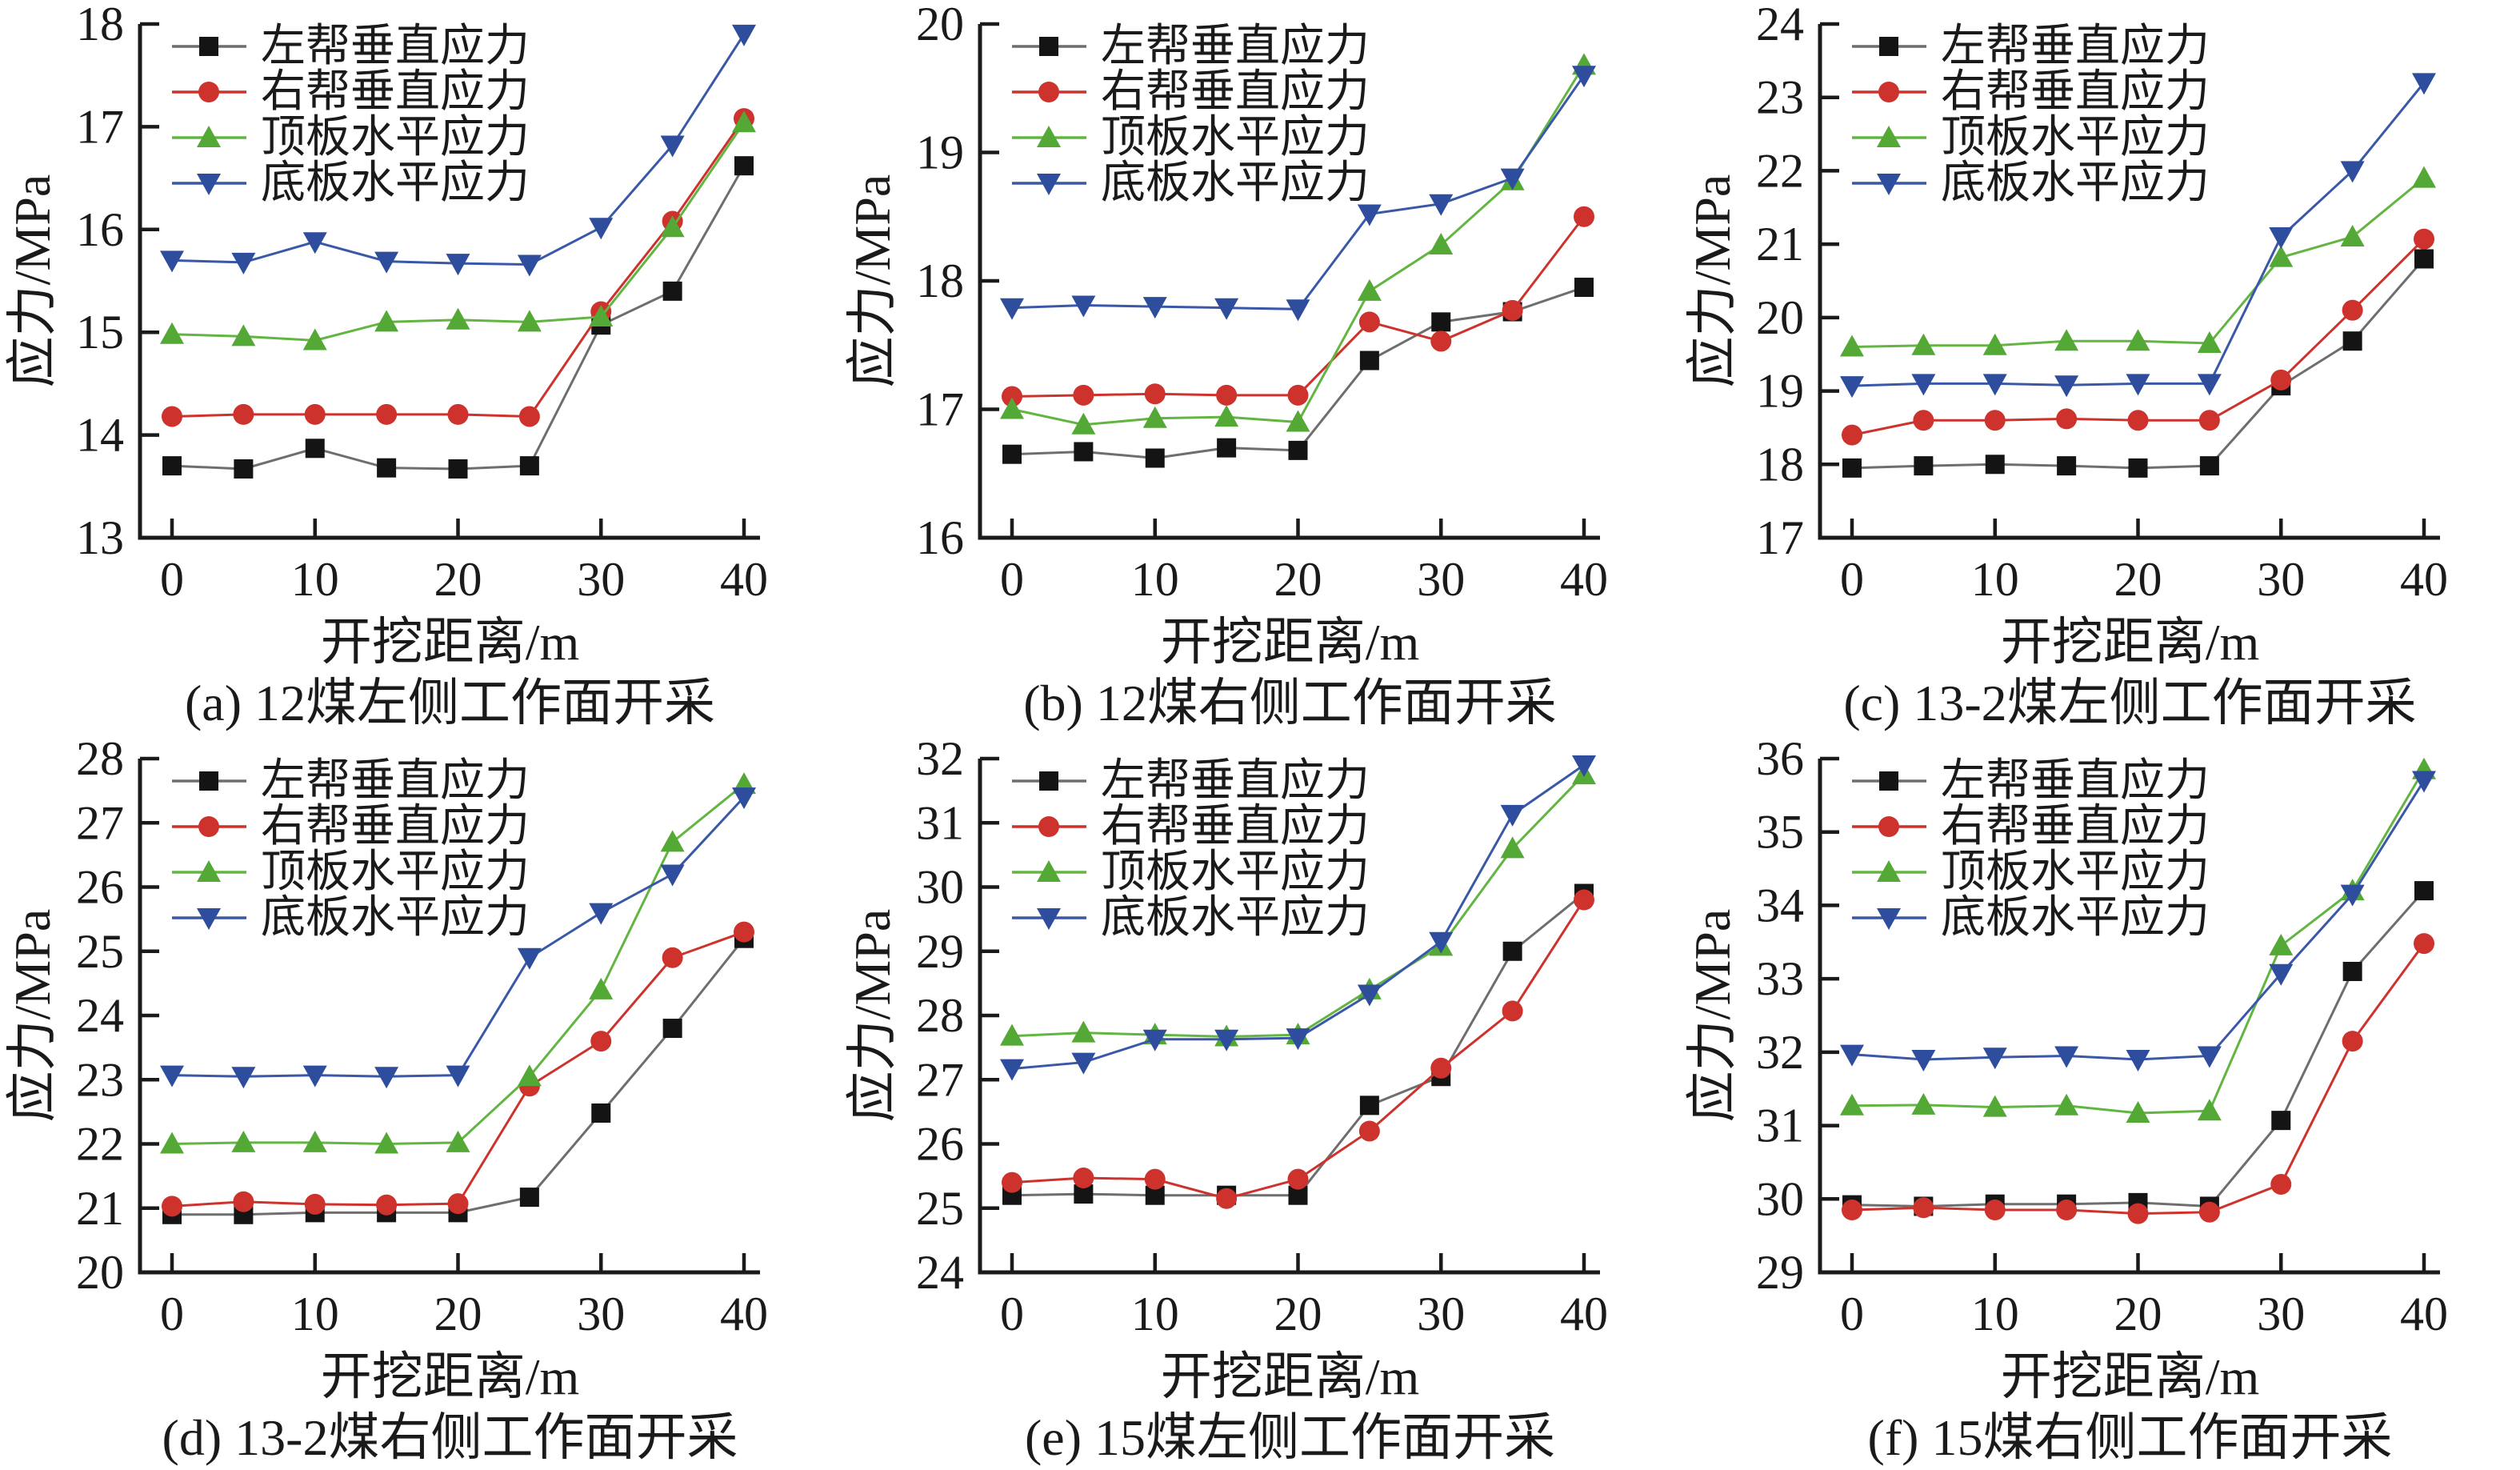 The width and height of the screenshot is (2520, 1470). What do you see at coordinates (1235, 137) in the screenshot?
I see `legend-label: 顶板水平应力` at bounding box center [1235, 137].